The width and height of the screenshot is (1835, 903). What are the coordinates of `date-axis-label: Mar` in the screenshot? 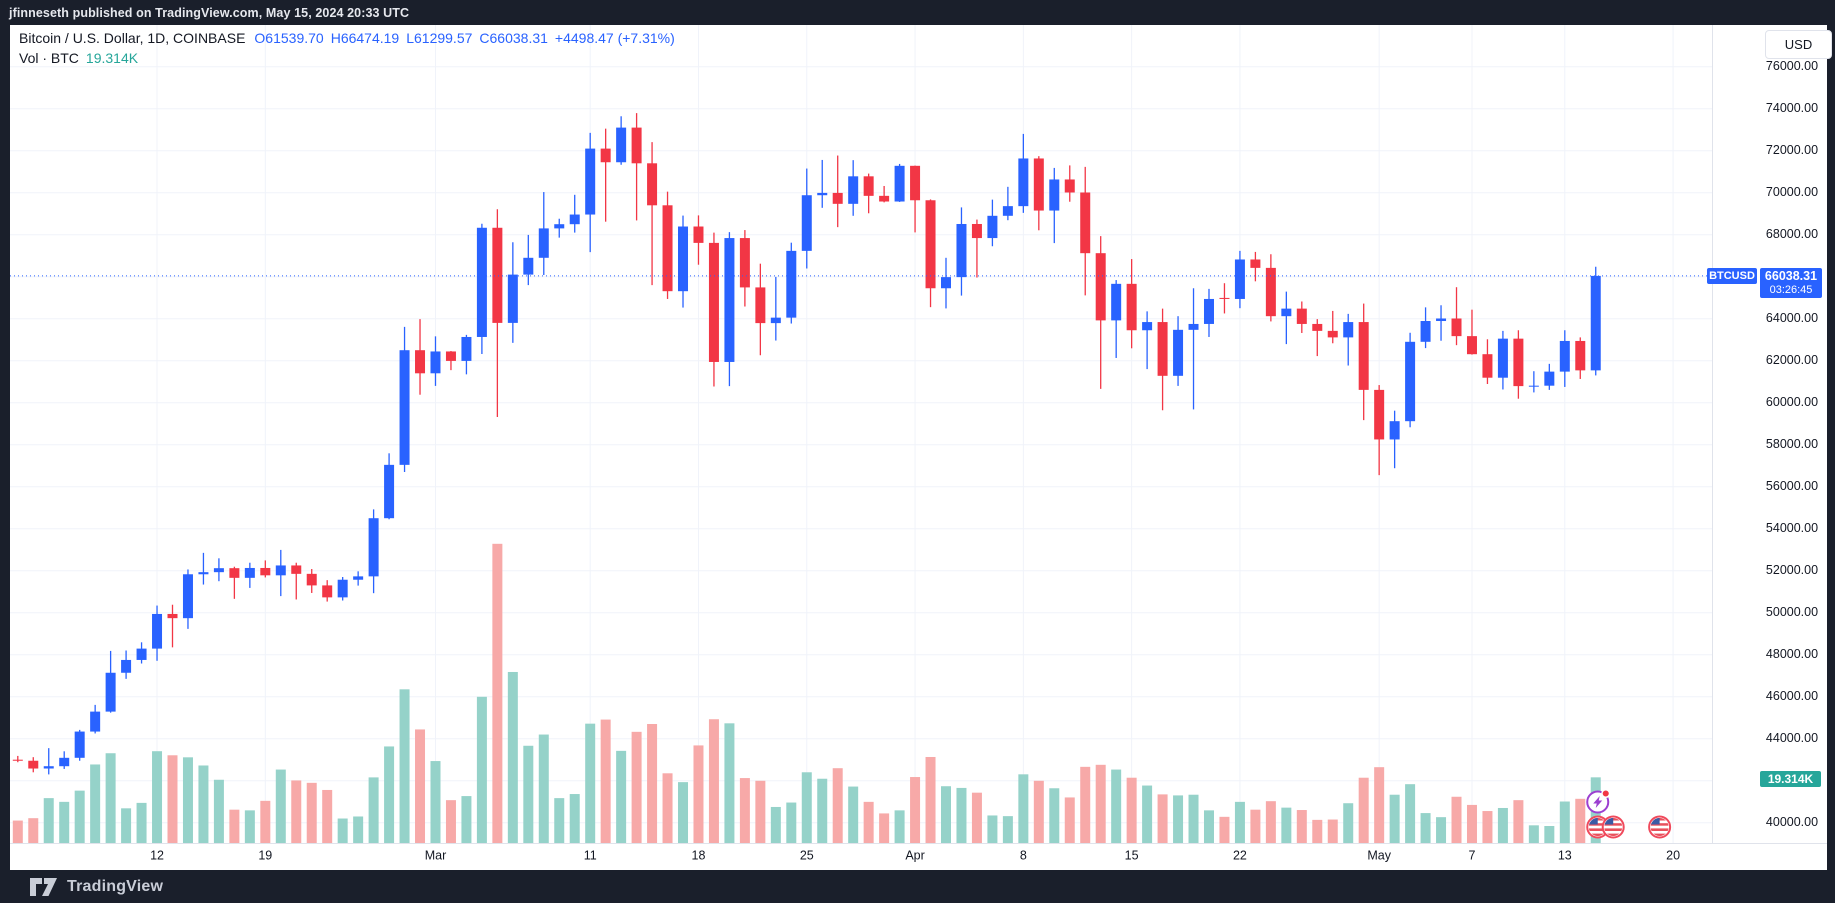 It's located at (436, 855).